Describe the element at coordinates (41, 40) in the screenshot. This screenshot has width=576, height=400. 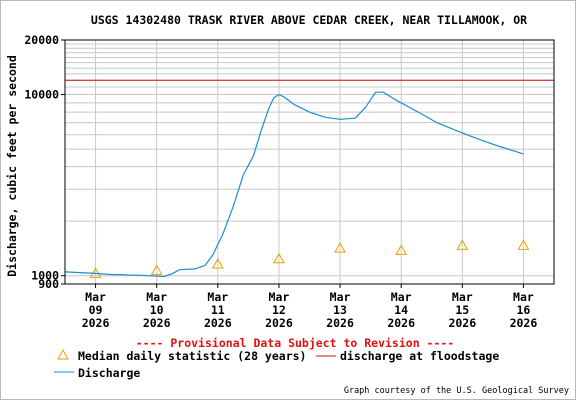
I see `y-tick-label: 20000` at that location.